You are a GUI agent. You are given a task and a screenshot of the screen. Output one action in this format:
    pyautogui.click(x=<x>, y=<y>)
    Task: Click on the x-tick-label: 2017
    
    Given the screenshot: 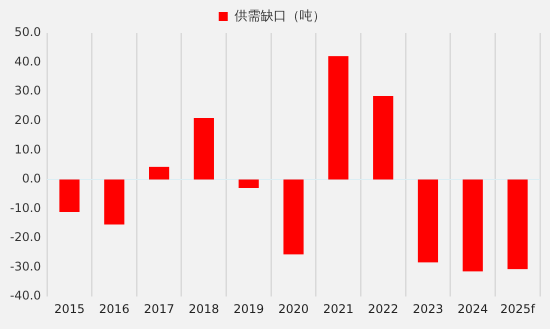 What is the action you would take?
    pyautogui.click(x=159, y=309)
    